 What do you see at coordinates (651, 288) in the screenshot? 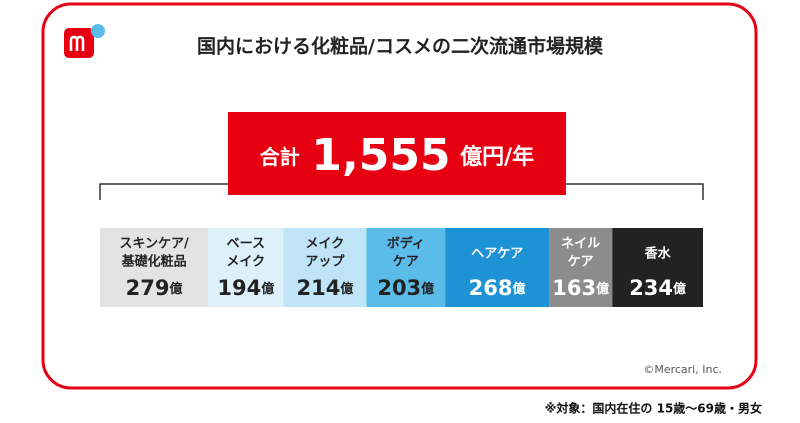
I see `value-number: 234` at bounding box center [651, 288].